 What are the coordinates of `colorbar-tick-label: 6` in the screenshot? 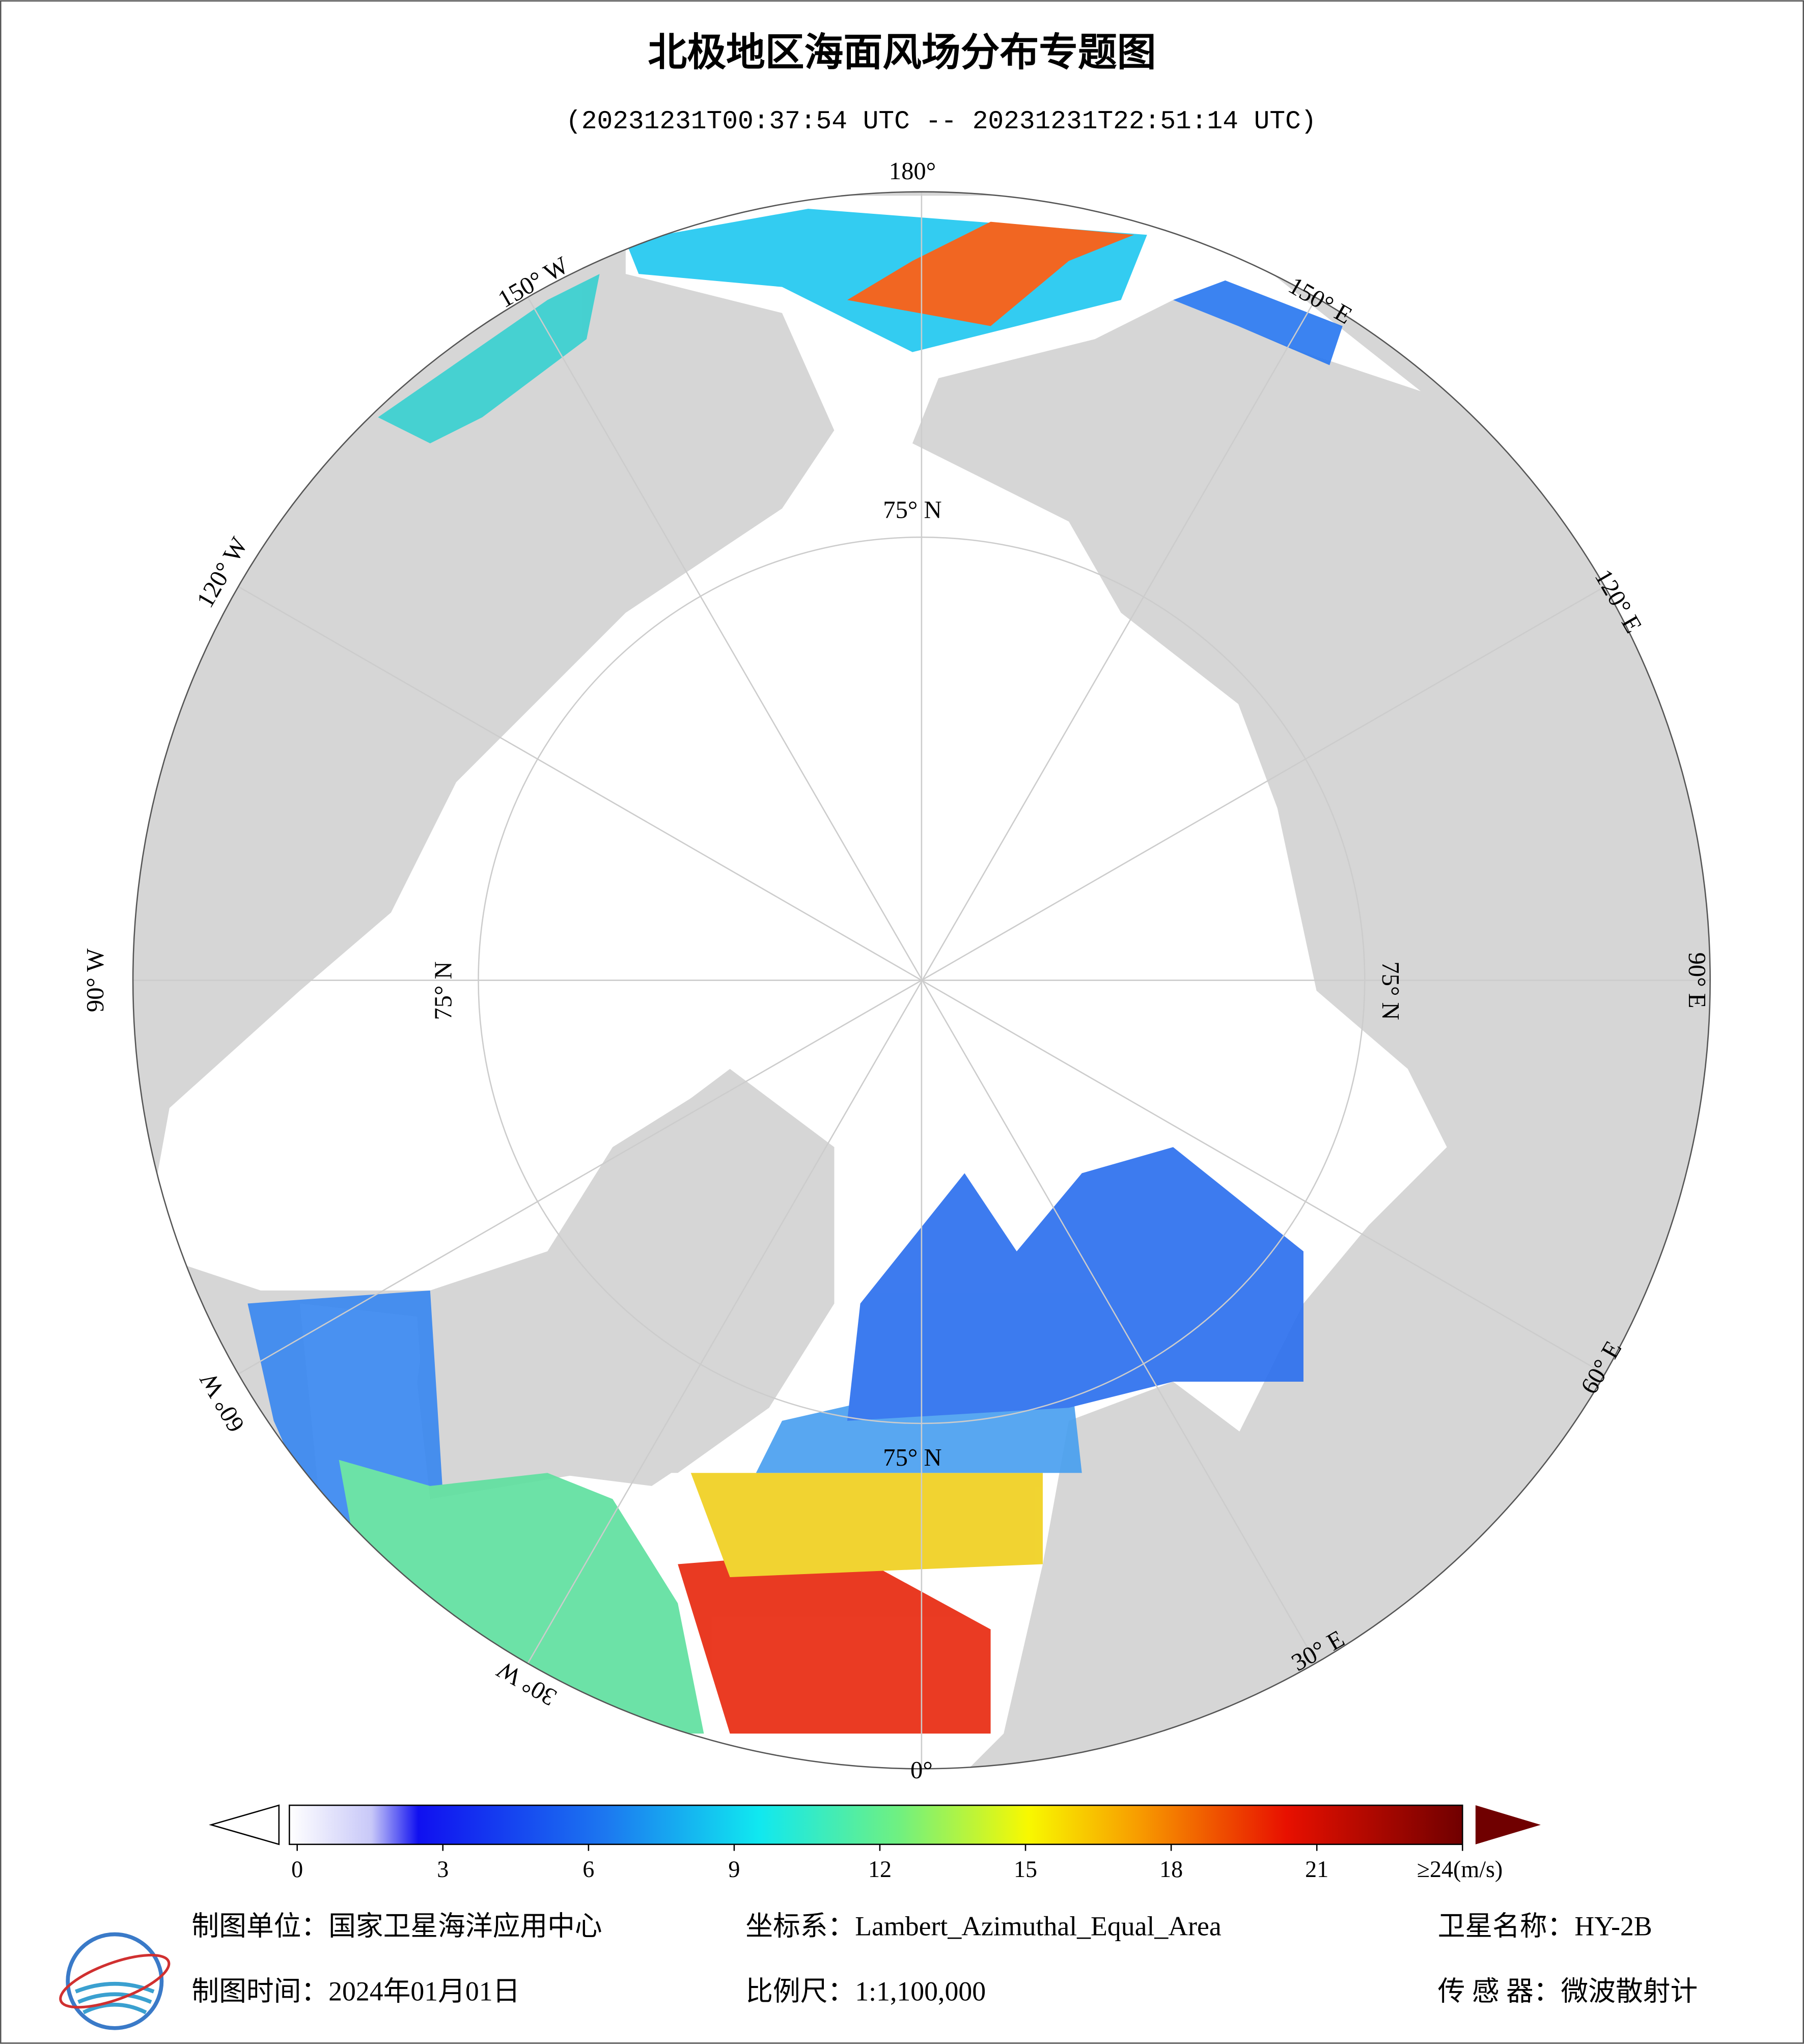 It's located at (588, 1869).